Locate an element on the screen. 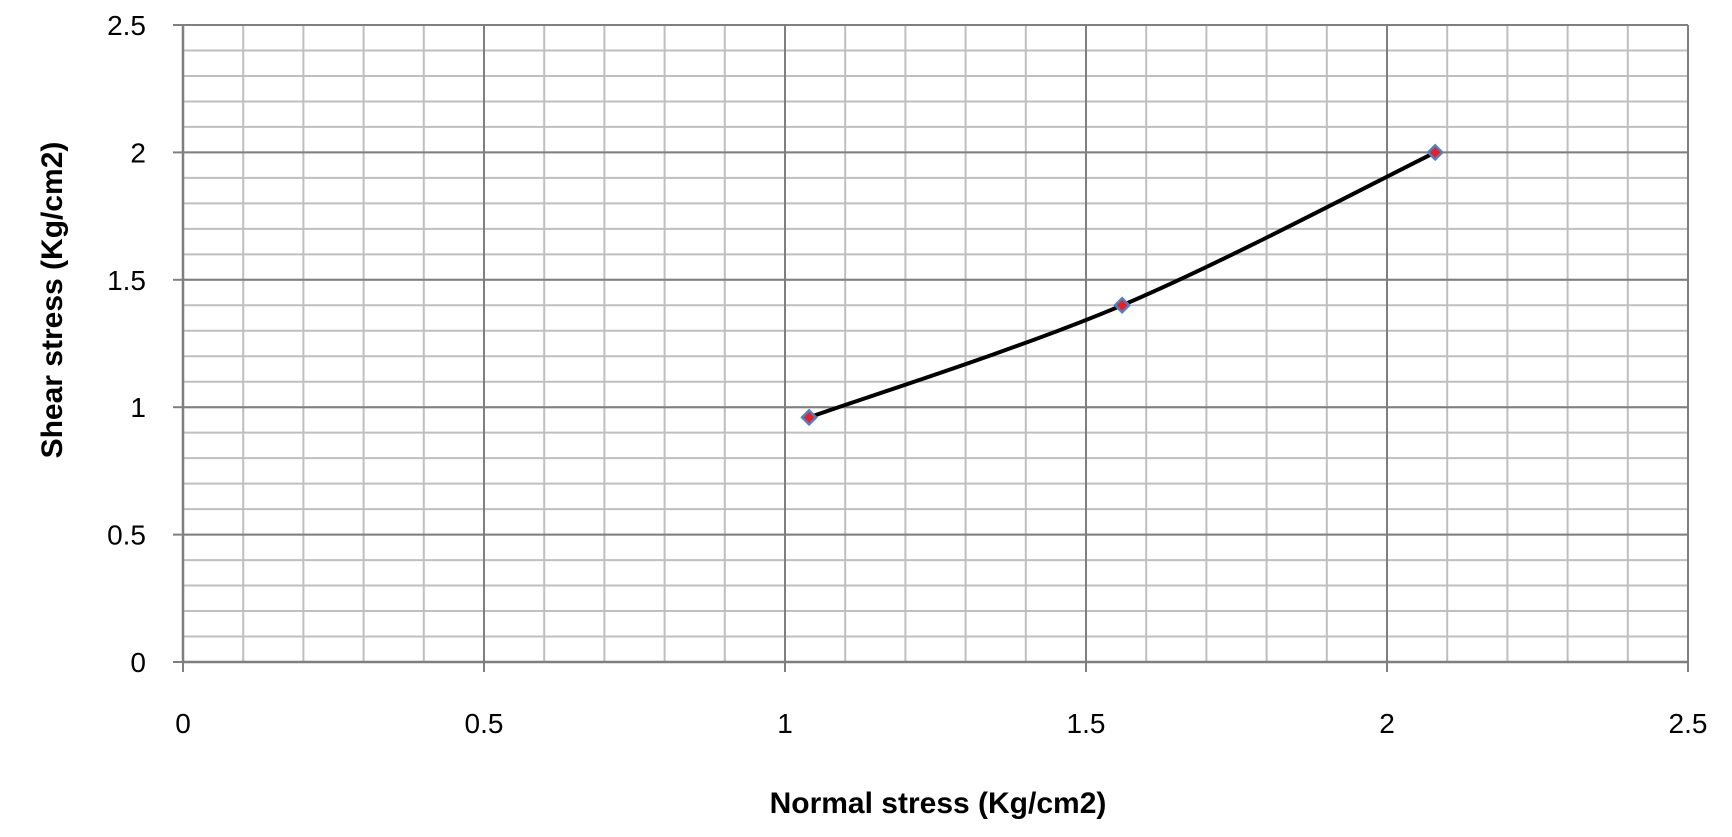  x-tick-label: 2.5 is located at coordinates (1688, 723).